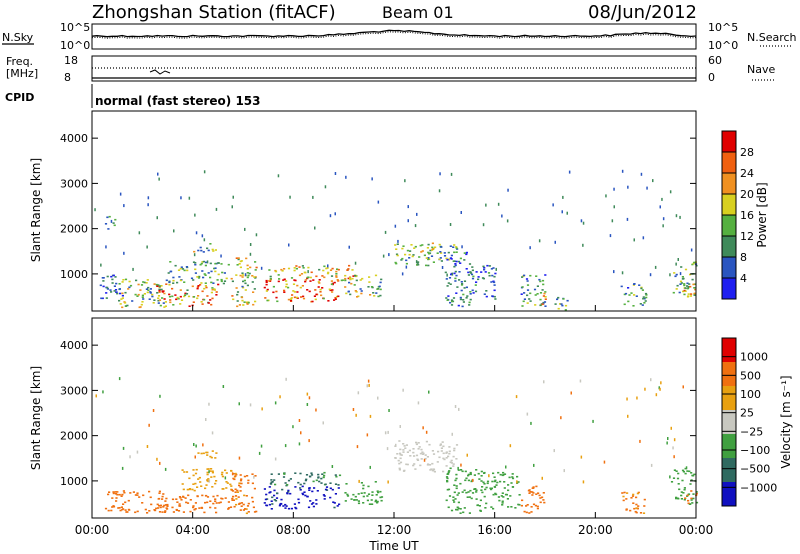  What do you see at coordinates (293, 530) in the screenshot?
I see `velocity-xtick-label: 08:00` at bounding box center [293, 530].